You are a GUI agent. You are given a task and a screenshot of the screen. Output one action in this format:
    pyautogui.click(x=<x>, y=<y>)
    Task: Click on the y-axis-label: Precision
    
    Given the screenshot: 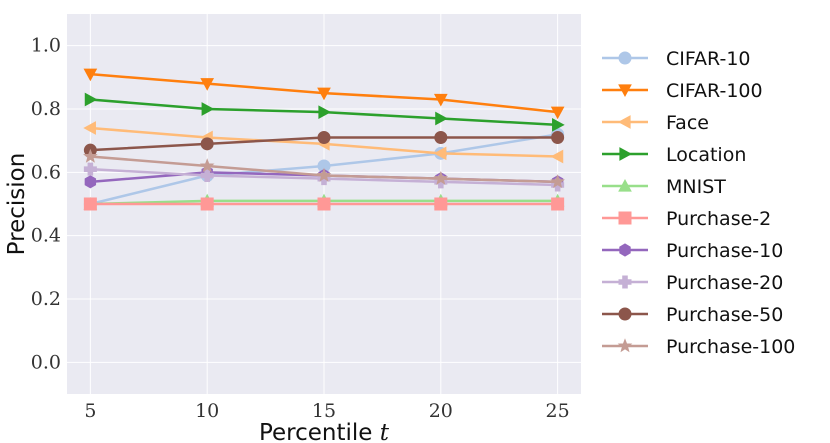 What is the action you would take?
    pyautogui.click(x=17, y=204)
    